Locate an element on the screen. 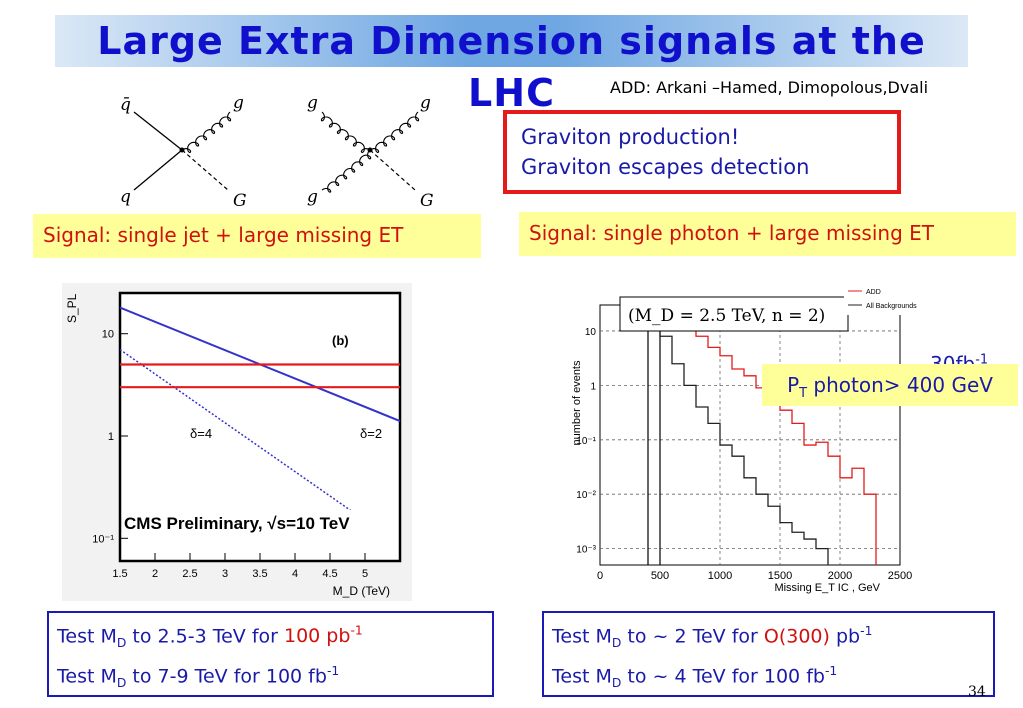  text: to 2.5-3 TeV for is located at coordinates (205, 636).